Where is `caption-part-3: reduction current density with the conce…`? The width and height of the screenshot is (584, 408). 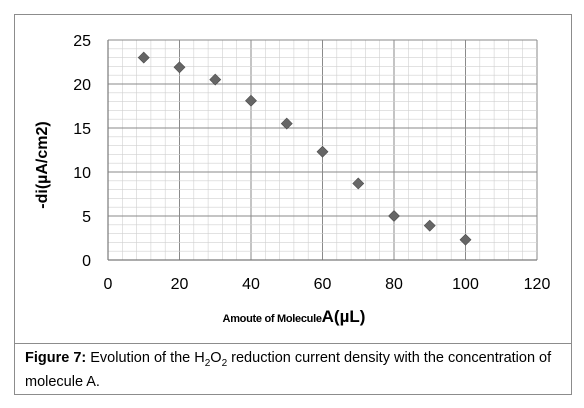 caption-part-3: reduction current density with the conce… is located at coordinates (288, 370).